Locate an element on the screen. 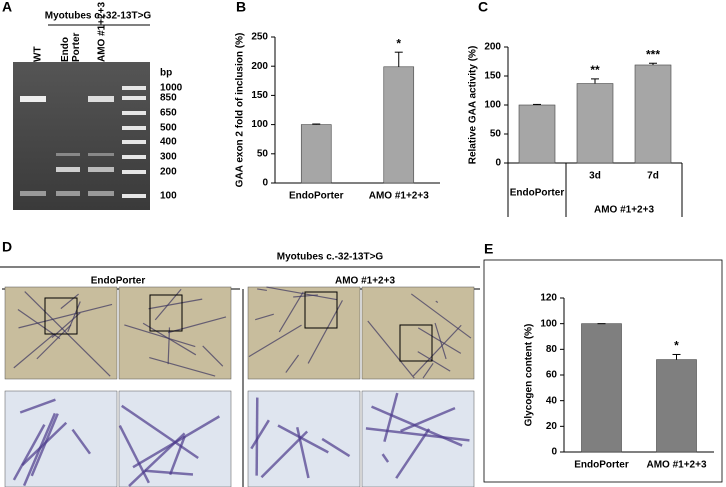 Image resolution: width=726 pixels, height=487 pixels. y-tick-label: 40 is located at coordinates (552, 400).